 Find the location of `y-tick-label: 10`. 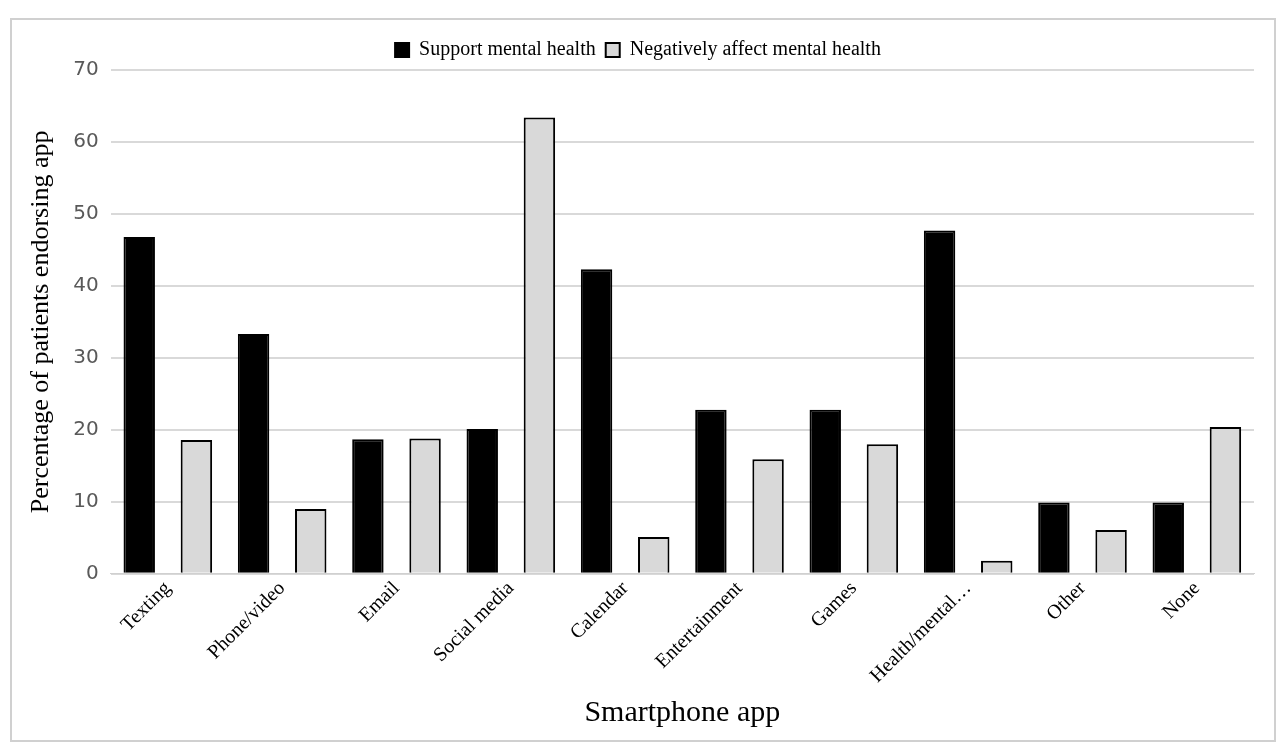

y-tick-label: 10 is located at coordinates (86, 500).